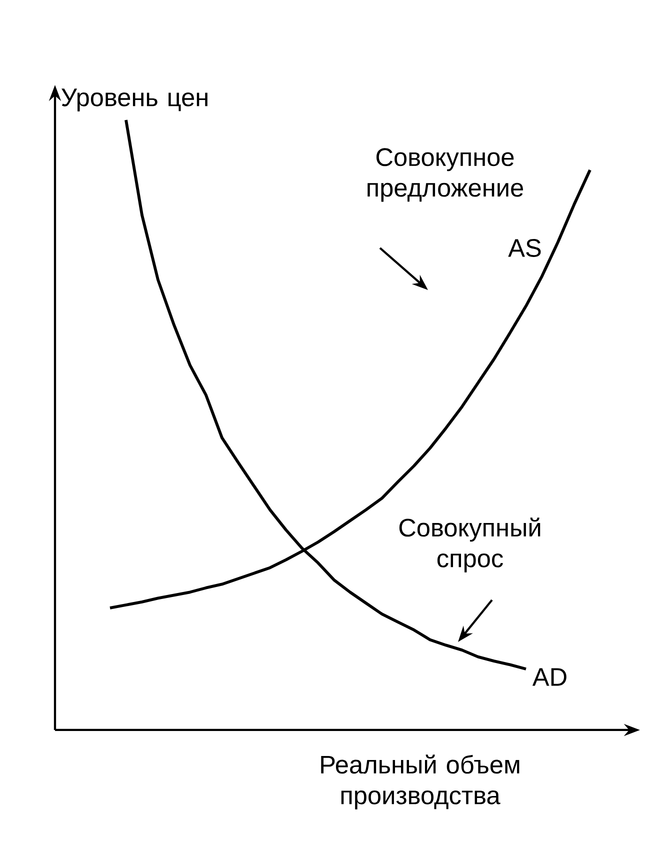  I want to click on annotation: Совокупный спрос, so click(469, 545).